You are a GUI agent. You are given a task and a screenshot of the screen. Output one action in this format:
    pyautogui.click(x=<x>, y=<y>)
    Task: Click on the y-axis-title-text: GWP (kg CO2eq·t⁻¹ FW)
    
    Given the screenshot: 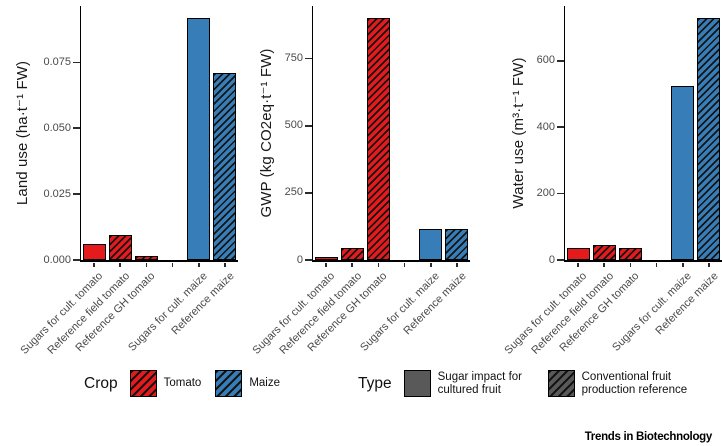 What is the action you would take?
    pyautogui.click(x=266, y=133)
    